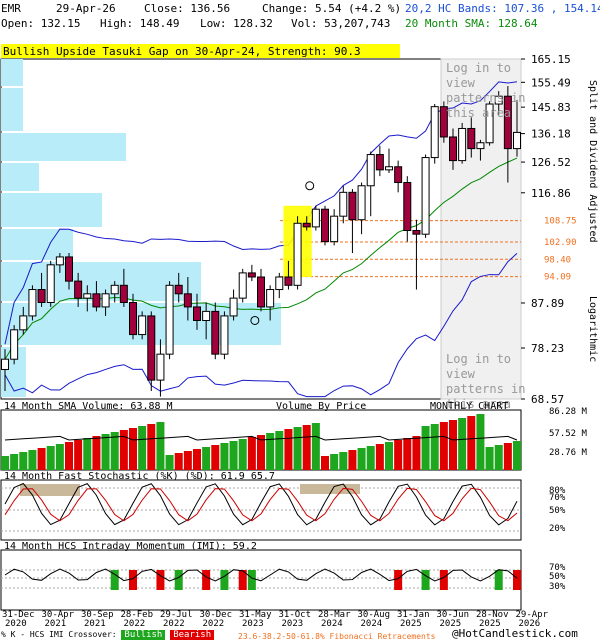 This screenshot has width=600, height=643. I want to click on x-tick-label: 31-Jan, so click(413, 615).